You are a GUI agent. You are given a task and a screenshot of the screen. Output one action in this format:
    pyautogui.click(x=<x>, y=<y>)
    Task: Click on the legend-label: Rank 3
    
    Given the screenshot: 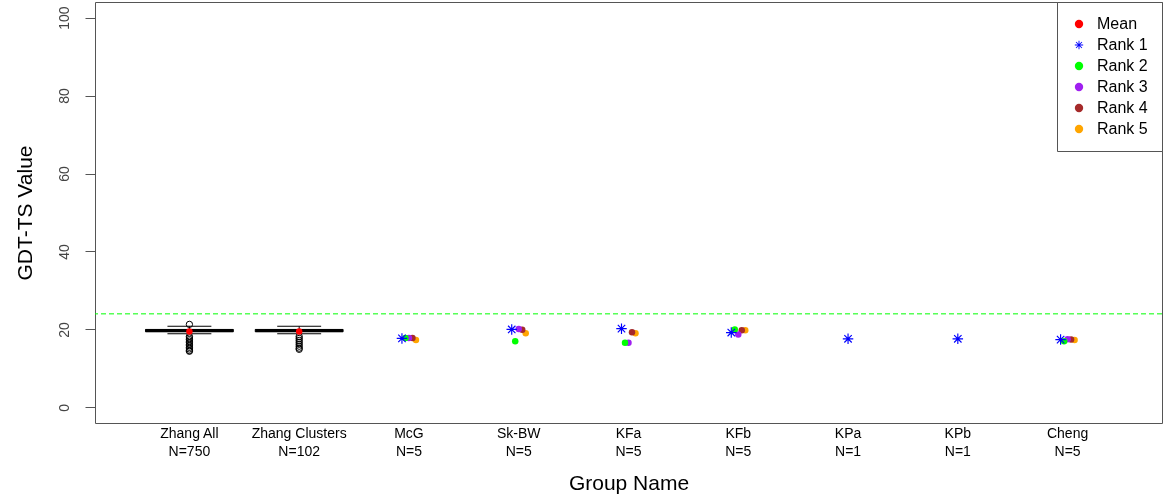 What is the action you would take?
    pyautogui.click(x=1122, y=86)
    